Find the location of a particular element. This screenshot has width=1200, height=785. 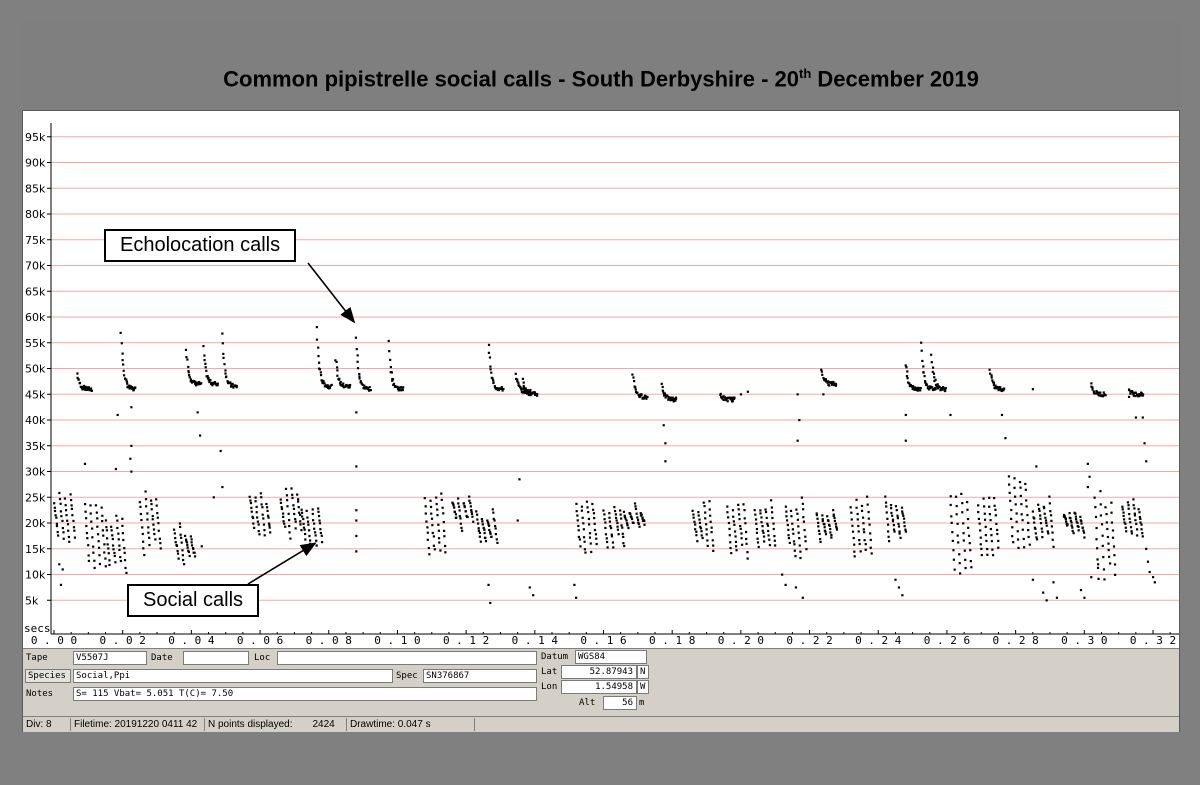

species-field: Social,Ppi is located at coordinates (233, 676).